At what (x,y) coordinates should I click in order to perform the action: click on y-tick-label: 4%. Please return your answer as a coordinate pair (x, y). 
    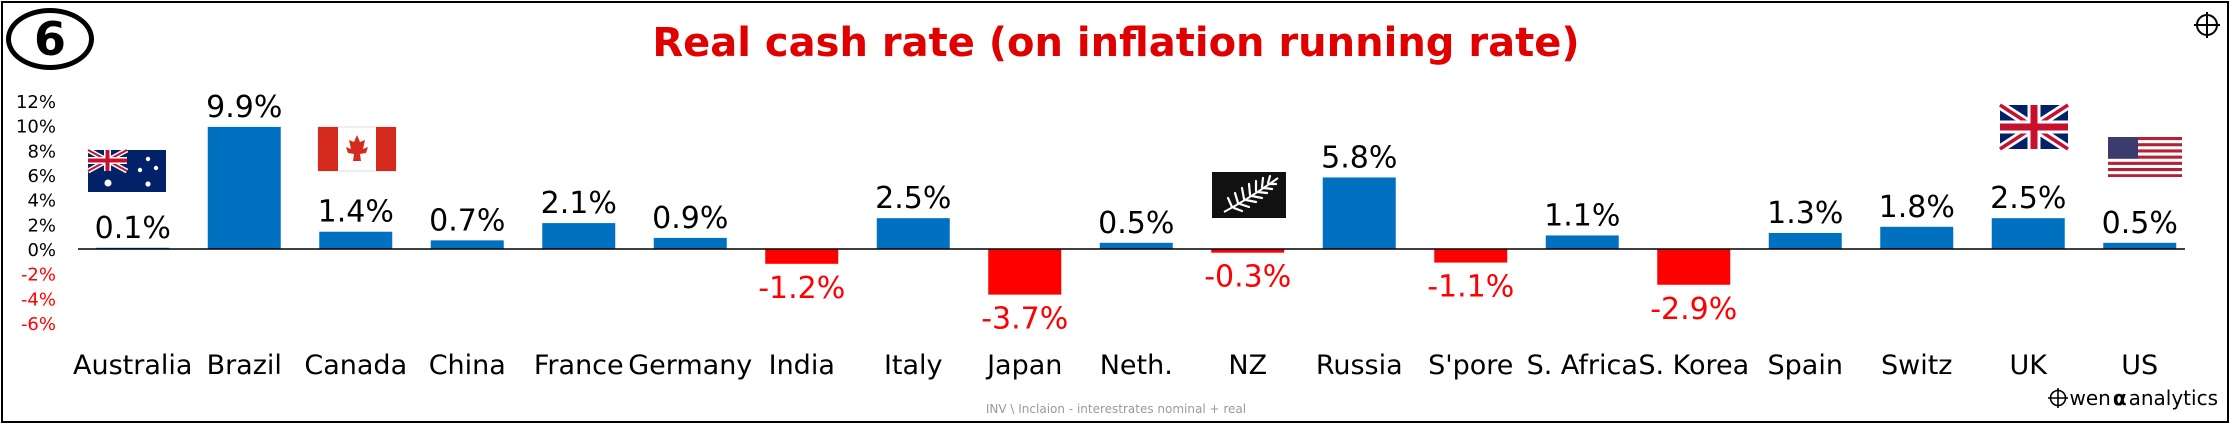
    Looking at the image, I should click on (41, 201).